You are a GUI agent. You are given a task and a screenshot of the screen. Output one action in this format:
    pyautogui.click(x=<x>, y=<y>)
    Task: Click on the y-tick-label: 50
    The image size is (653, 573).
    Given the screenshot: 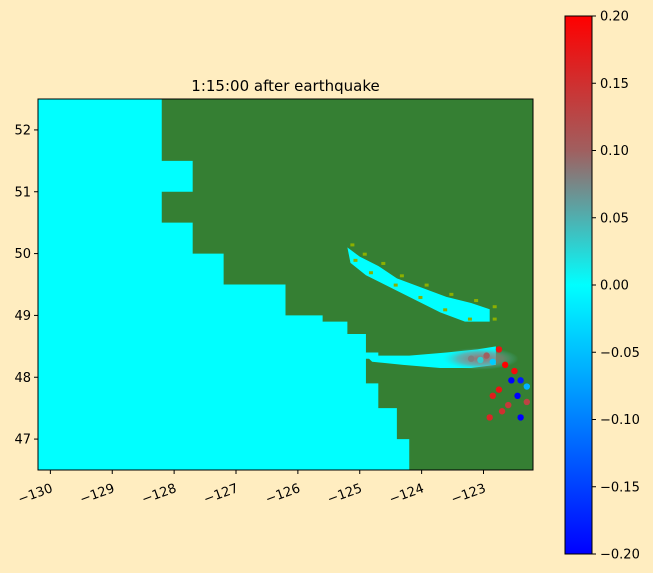 What is the action you would take?
    pyautogui.click(x=22, y=254)
    